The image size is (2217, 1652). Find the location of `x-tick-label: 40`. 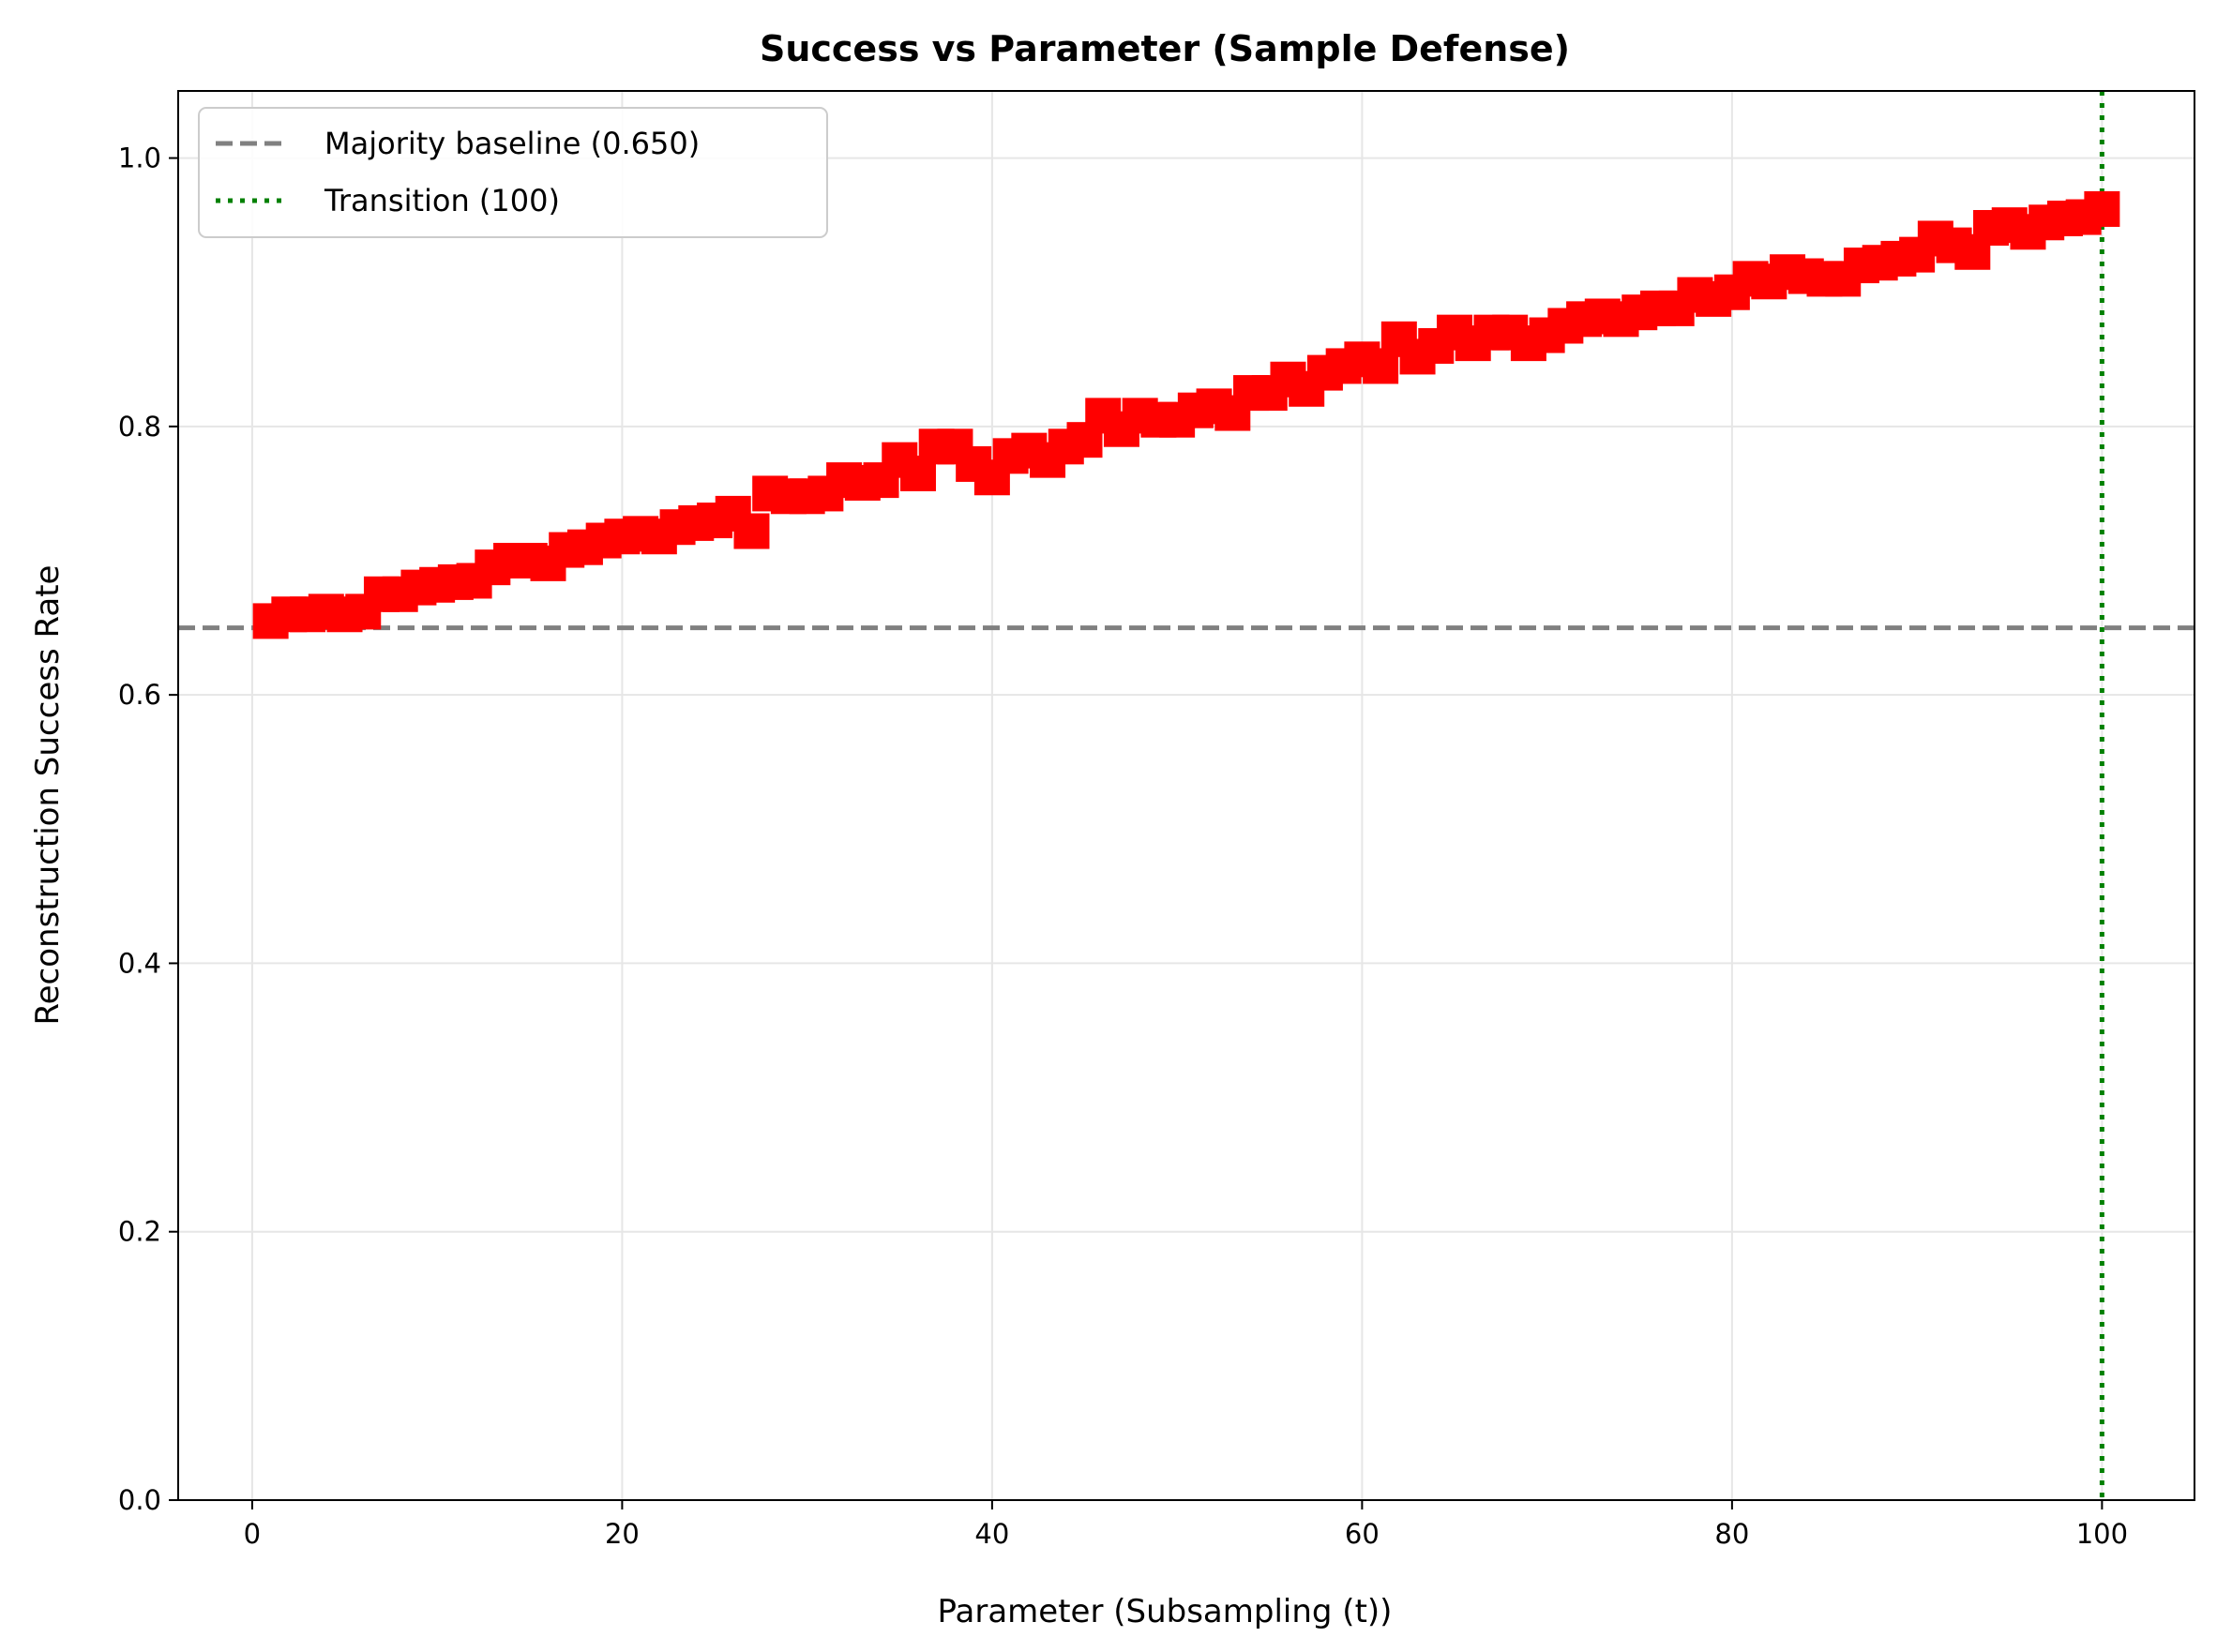

x-tick-label: 40 is located at coordinates (992, 1534).